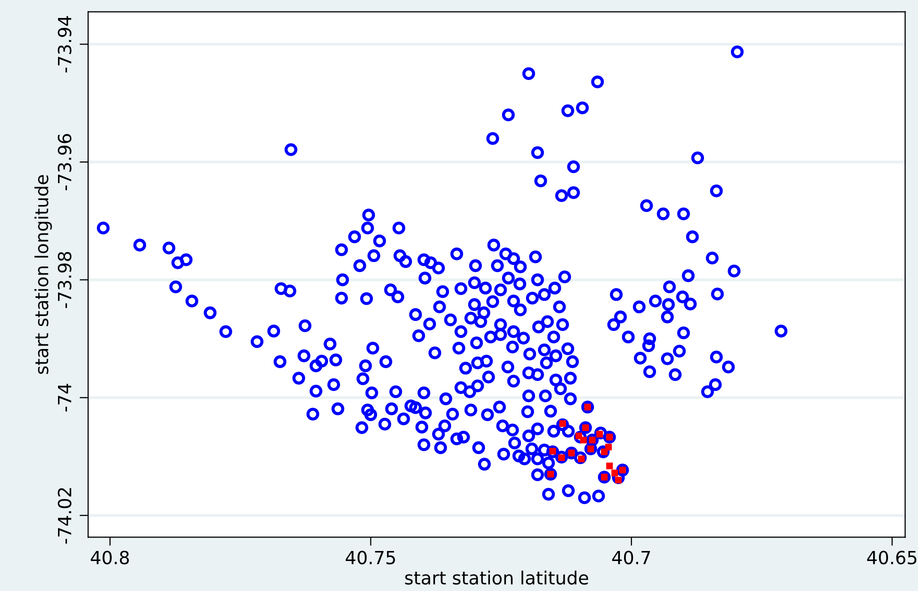 The height and width of the screenshot is (591, 918). I want to click on y-tick-label: -73.98, so click(65, 280).